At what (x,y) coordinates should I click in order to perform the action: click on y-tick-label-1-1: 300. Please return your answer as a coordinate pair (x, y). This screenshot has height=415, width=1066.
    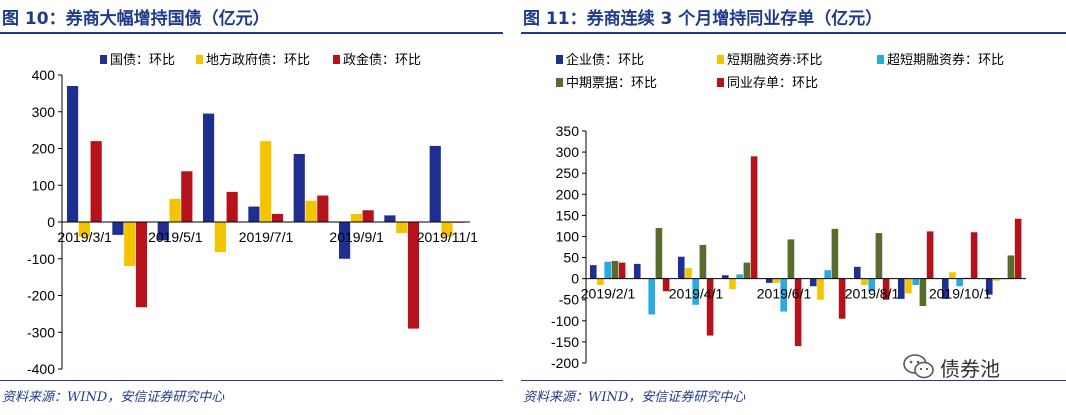
    Looking at the image, I should click on (568, 152).